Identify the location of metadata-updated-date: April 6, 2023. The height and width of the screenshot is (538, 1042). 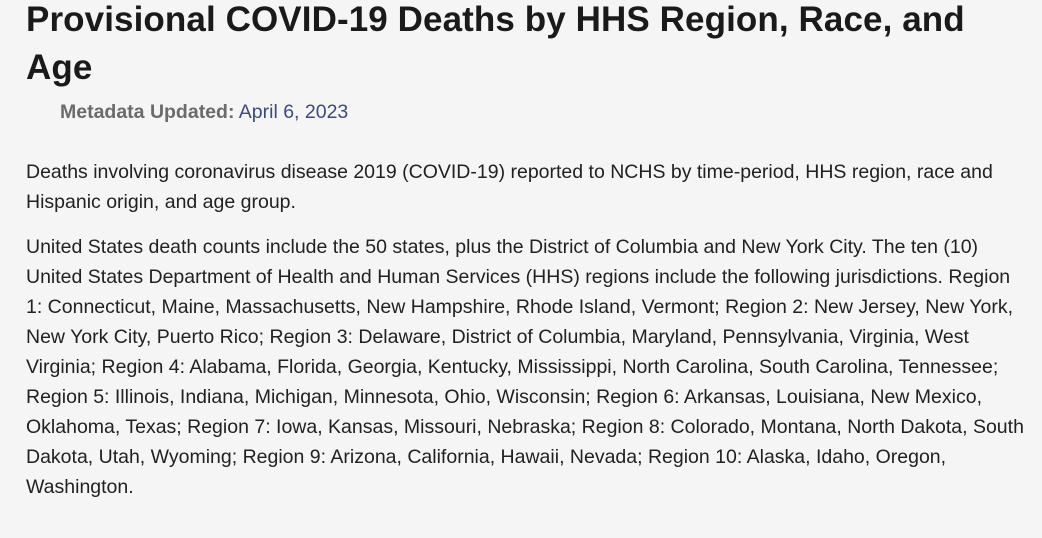
(293, 112).